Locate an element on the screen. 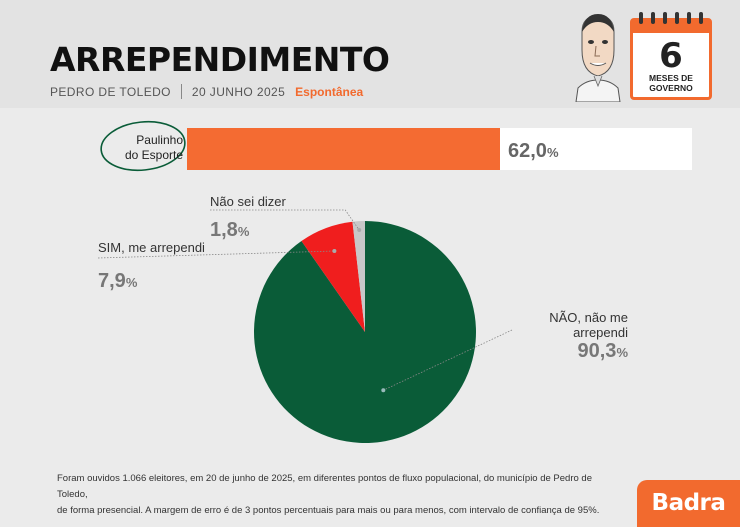 This screenshot has width=740, height=527. leader-dot-nao-sei is located at coordinates (359, 230).